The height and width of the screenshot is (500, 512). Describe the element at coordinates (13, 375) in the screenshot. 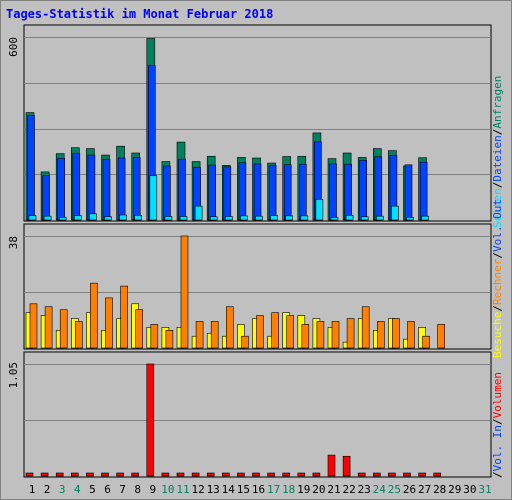

I see `y-max-label-bottom: 1.05` at that location.